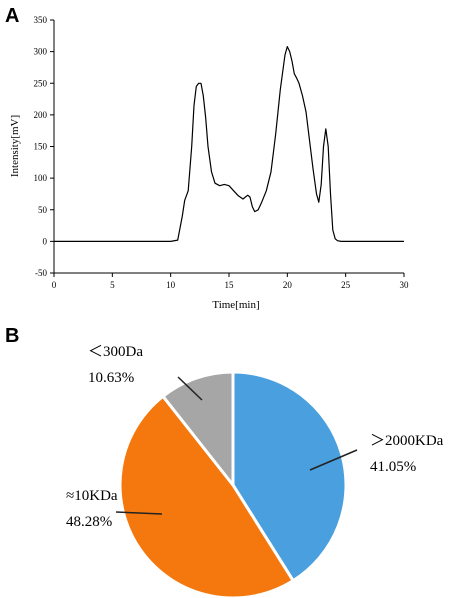  What do you see at coordinates (393, 467) in the screenshot?
I see `slice-percent: 41.05%` at bounding box center [393, 467].